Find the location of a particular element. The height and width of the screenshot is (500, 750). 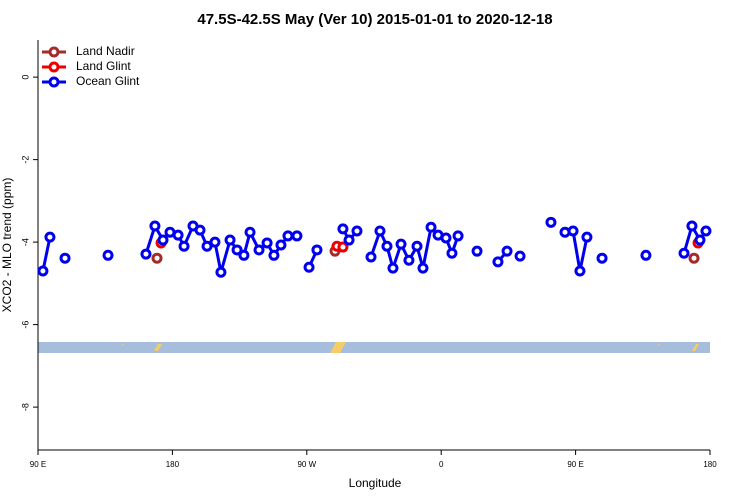

legend-label: Ocean Glint is located at coordinates (108, 81).